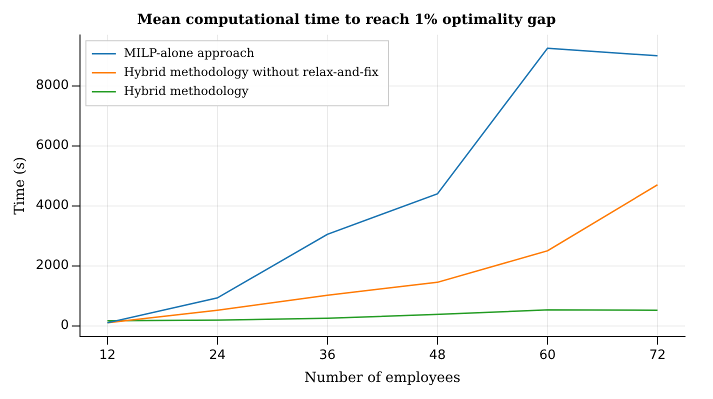 Image resolution: width=713 pixels, height=399 pixels. I want to click on y-tick-label: 6000, so click(52, 146).